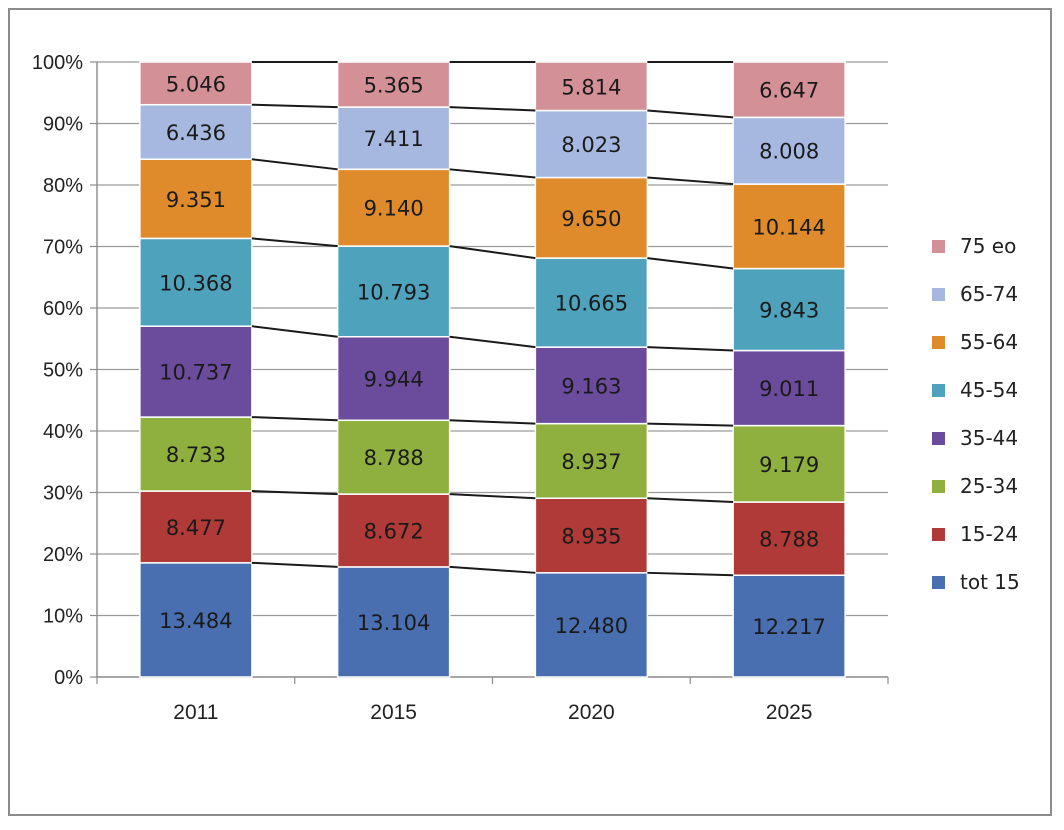 The image size is (1064, 830). I want to click on y-tick-label: 0%, so click(68, 678).